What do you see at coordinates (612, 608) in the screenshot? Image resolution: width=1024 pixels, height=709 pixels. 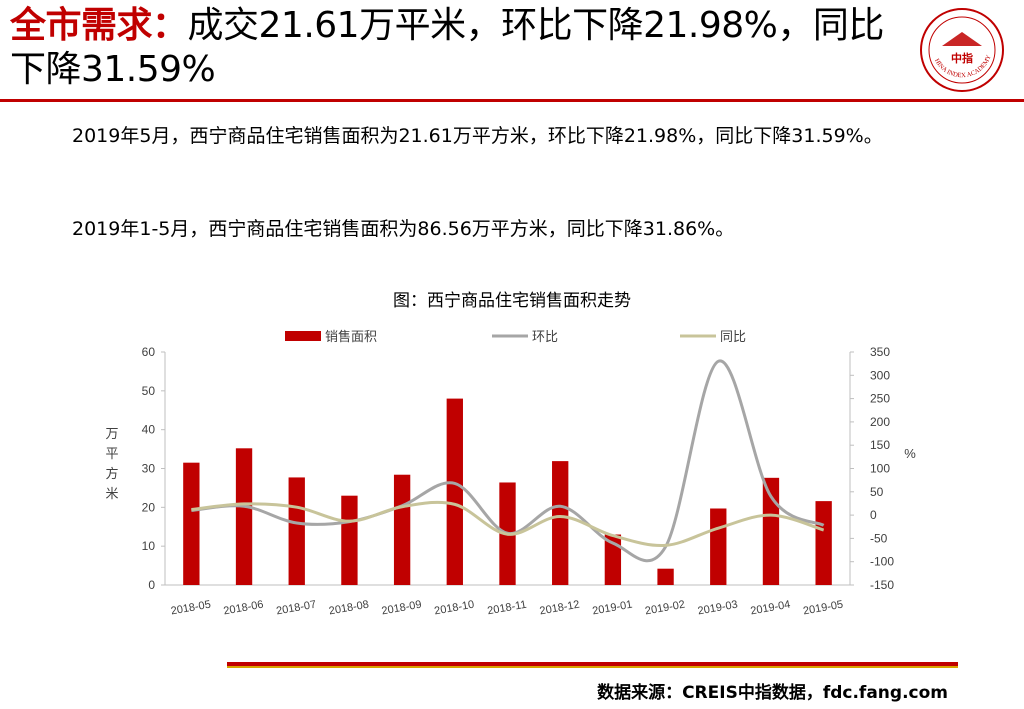 I see `x-tick-label: 2019-01` at bounding box center [612, 608].